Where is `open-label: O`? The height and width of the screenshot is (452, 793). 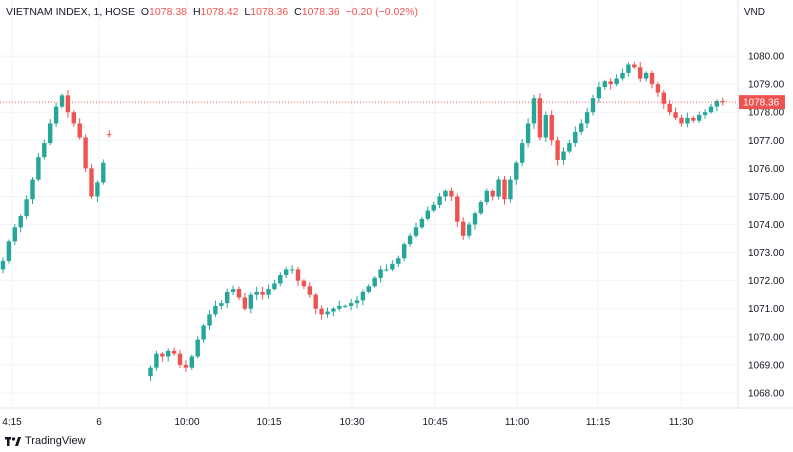 open-label: O is located at coordinates (145, 12).